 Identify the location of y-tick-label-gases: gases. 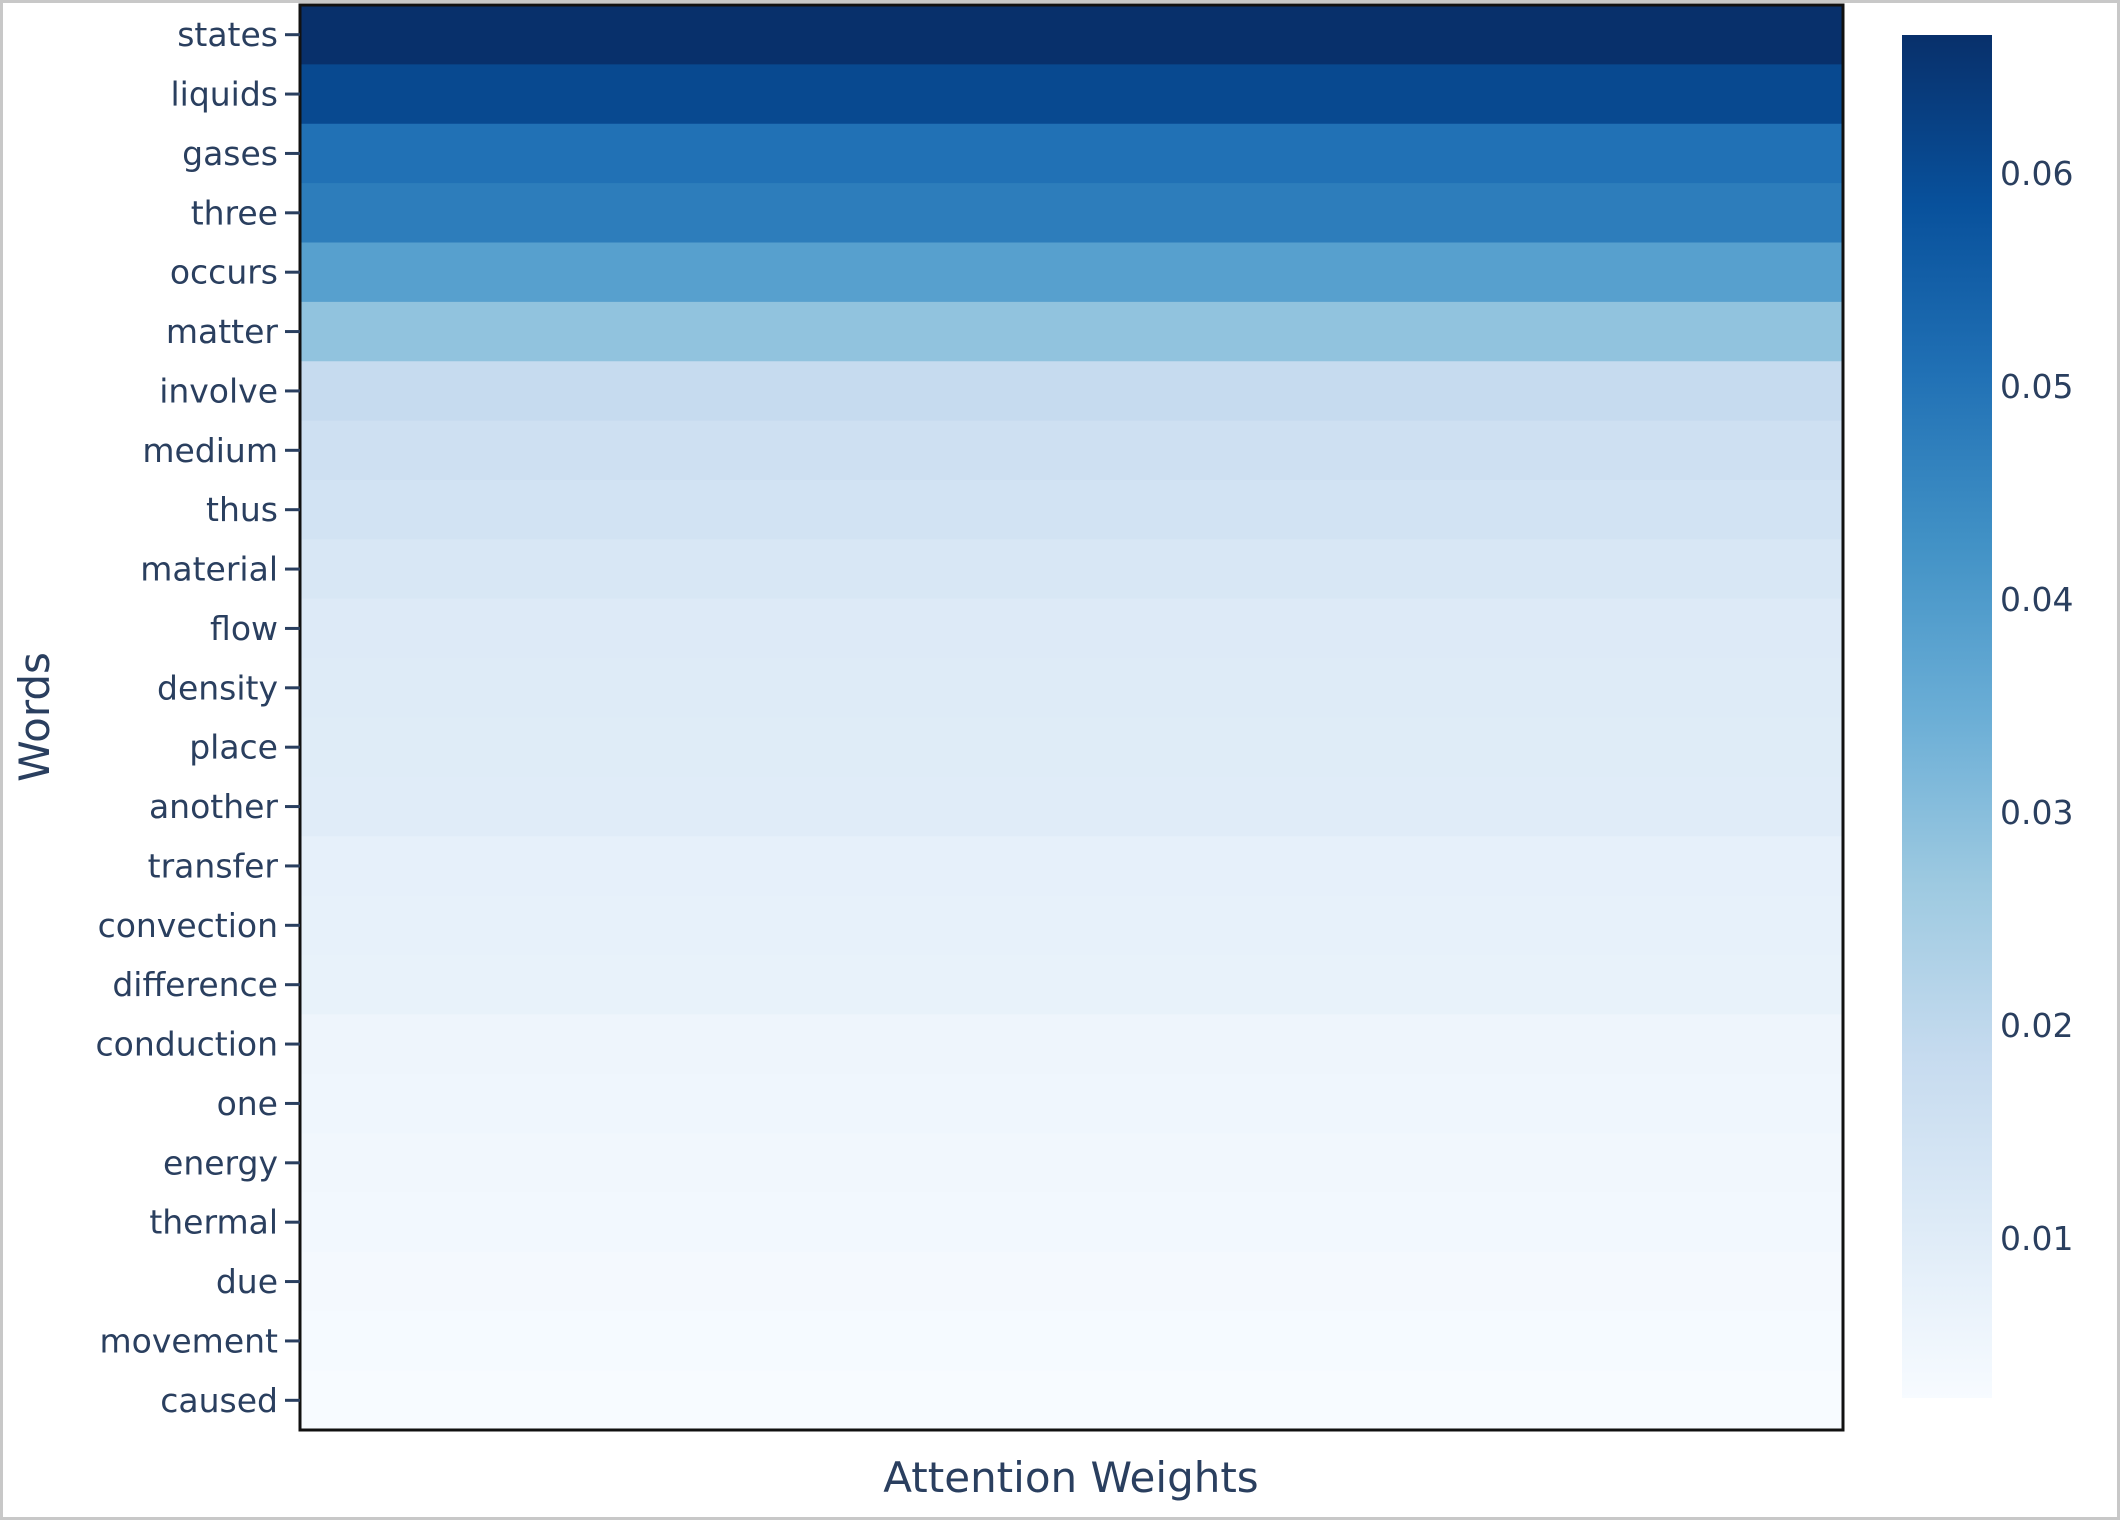
(230, 153).